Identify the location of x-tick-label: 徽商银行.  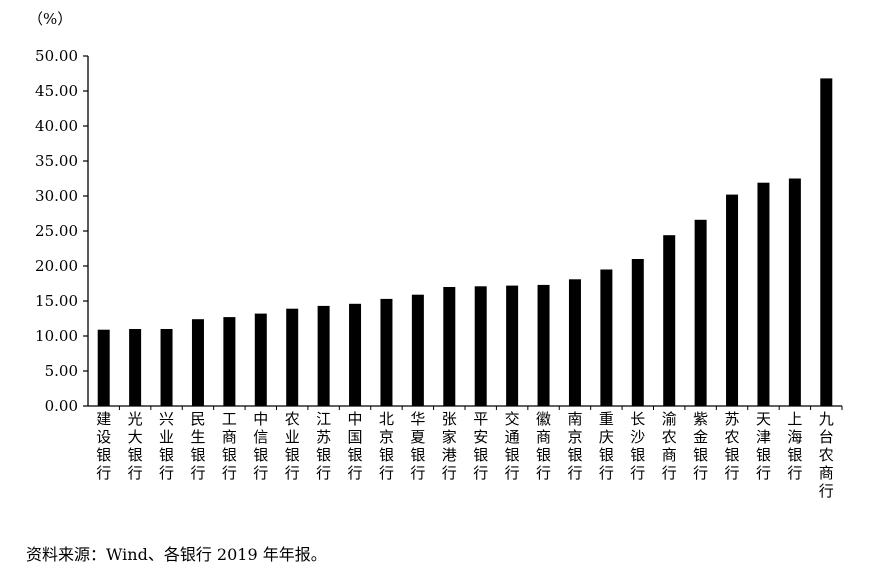
(543, 446).